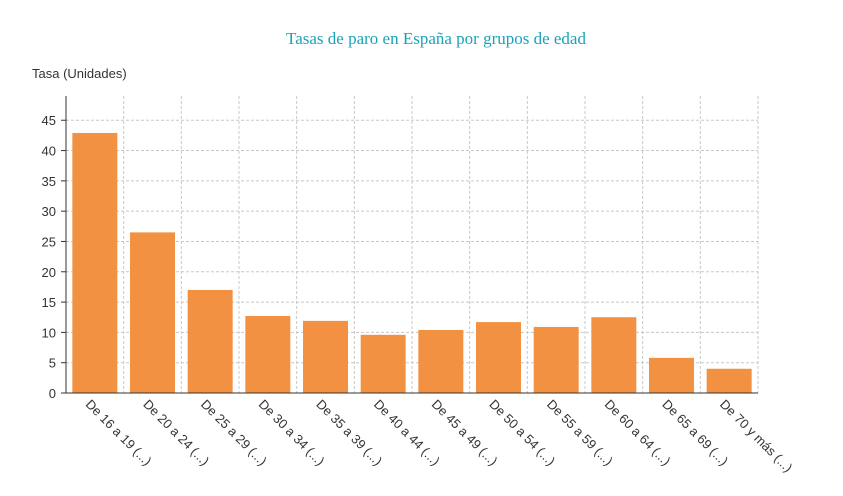 This screenshot has height=496, width=843. I want to click on y-tick-label: 0, so click(52, 393).